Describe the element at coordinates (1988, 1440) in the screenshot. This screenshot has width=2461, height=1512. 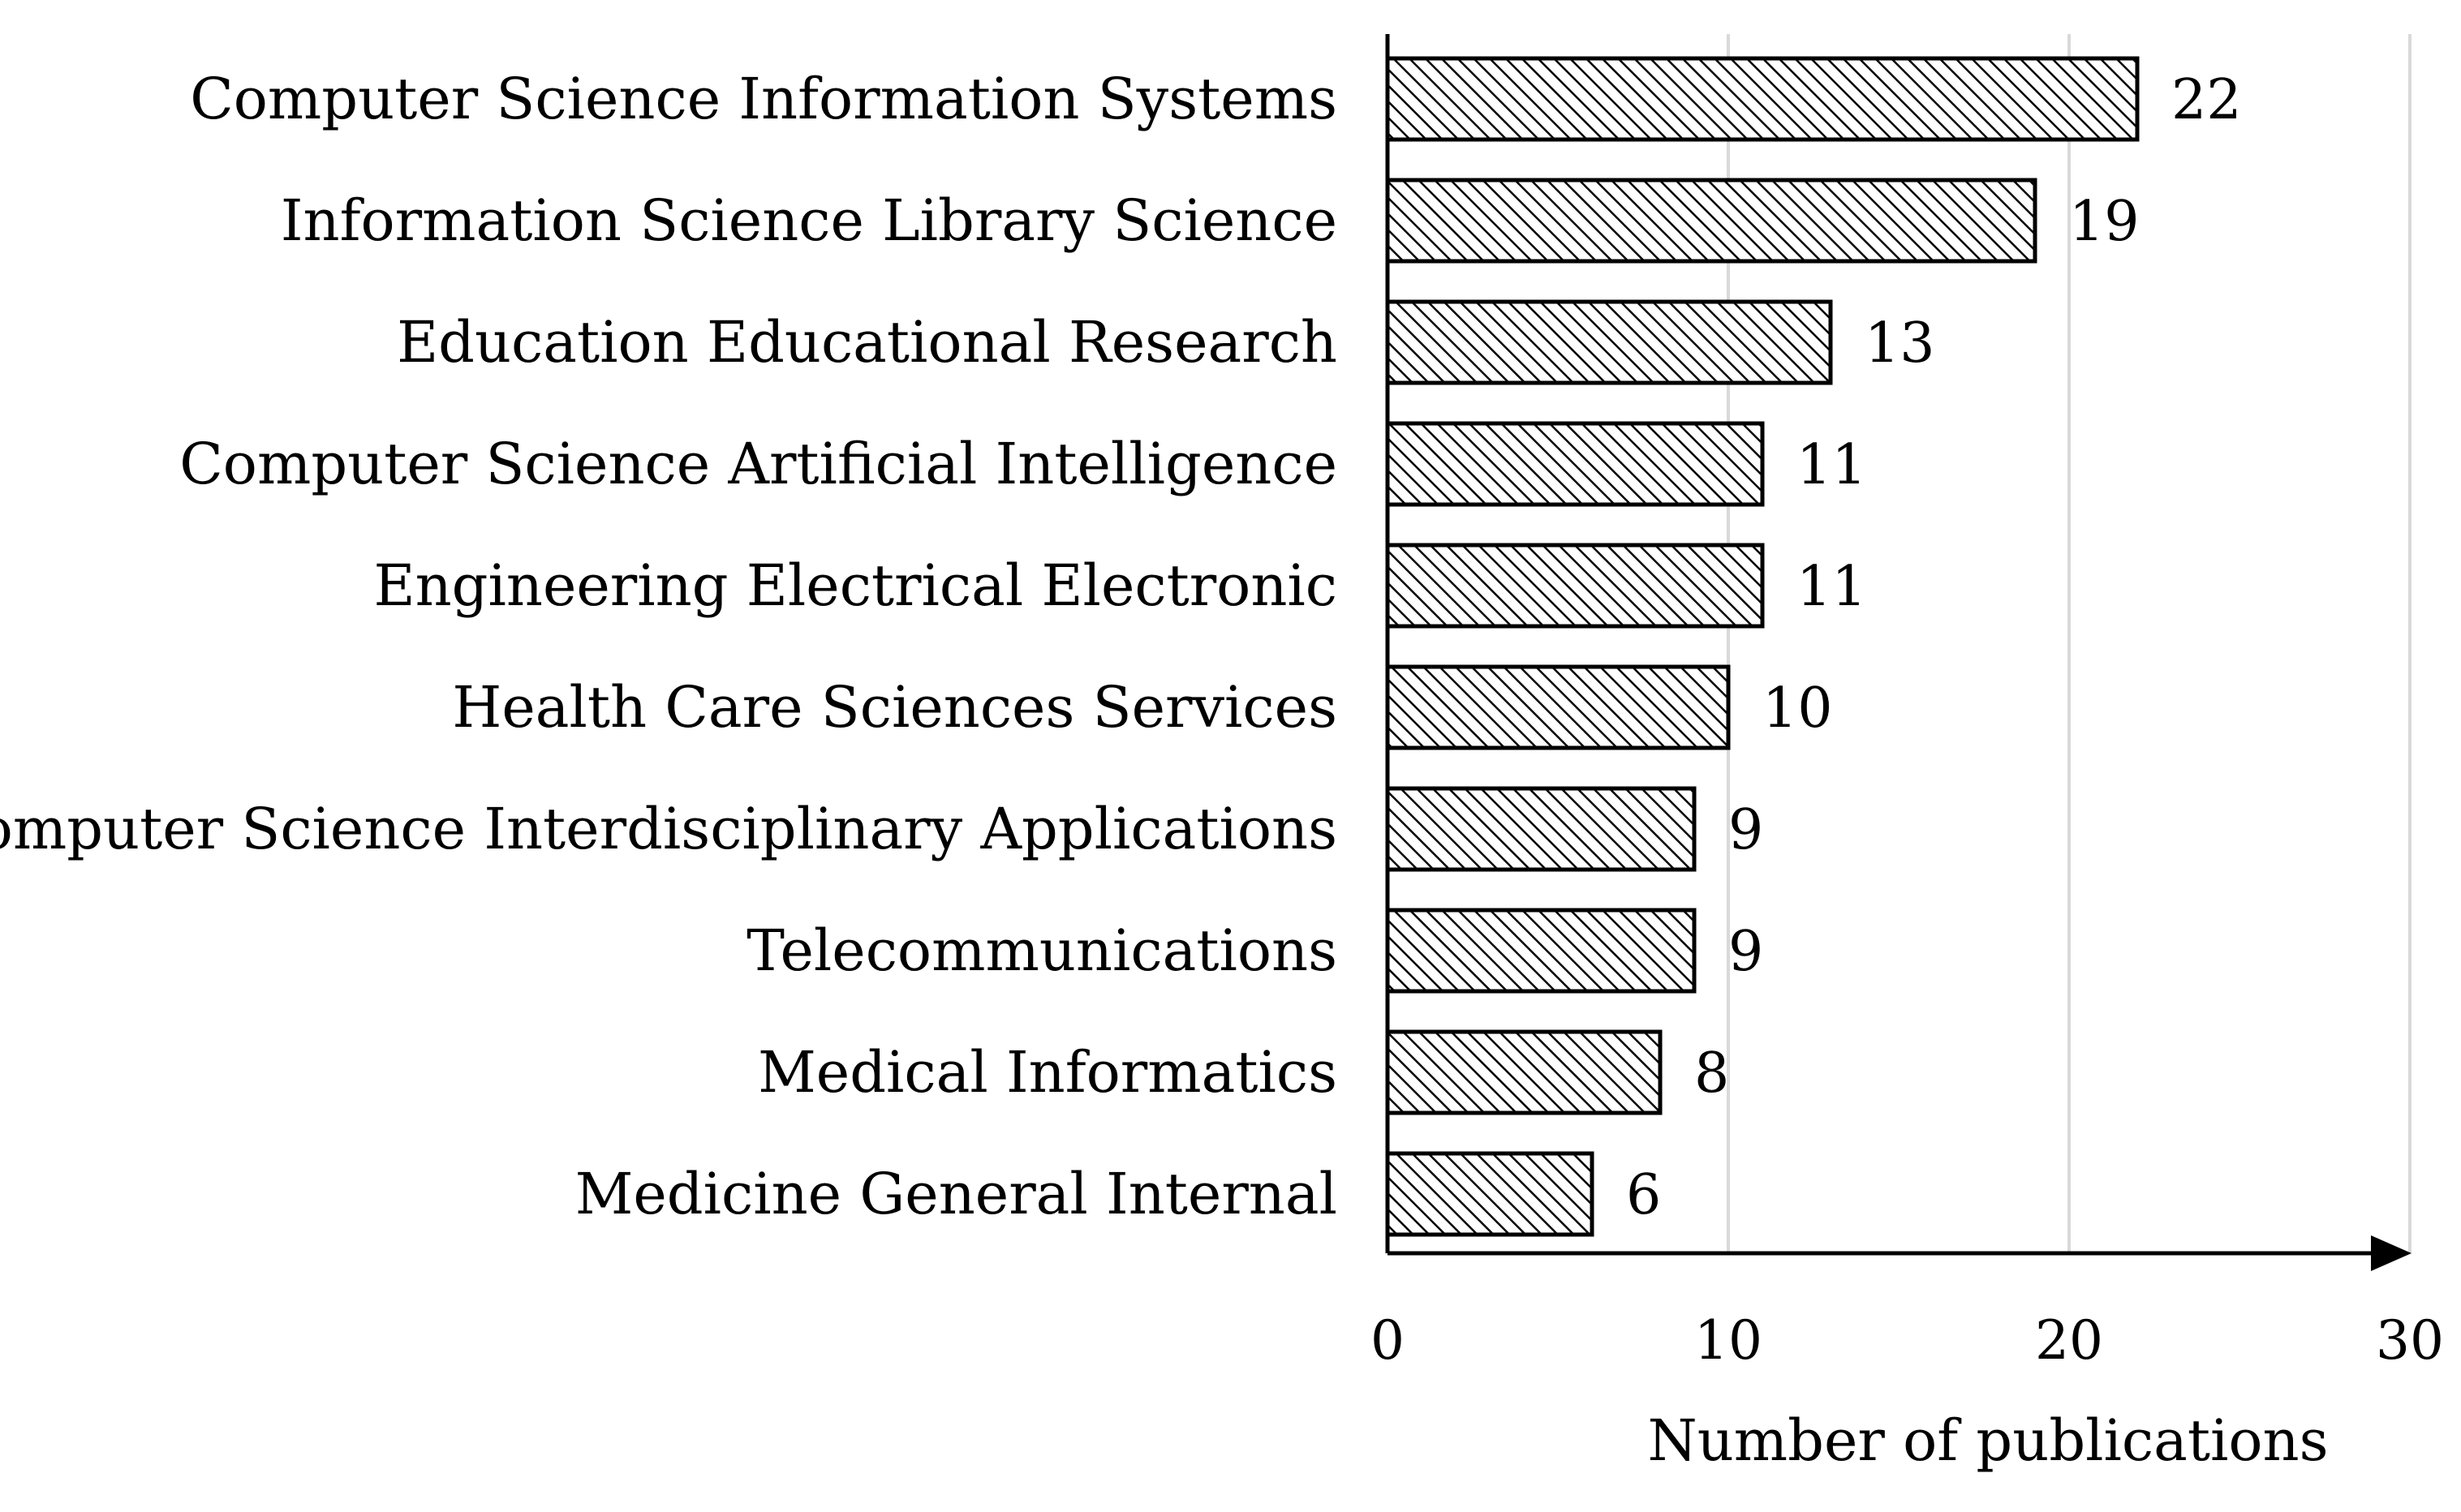
I see `x-axis-title: Number of publications` at that location.